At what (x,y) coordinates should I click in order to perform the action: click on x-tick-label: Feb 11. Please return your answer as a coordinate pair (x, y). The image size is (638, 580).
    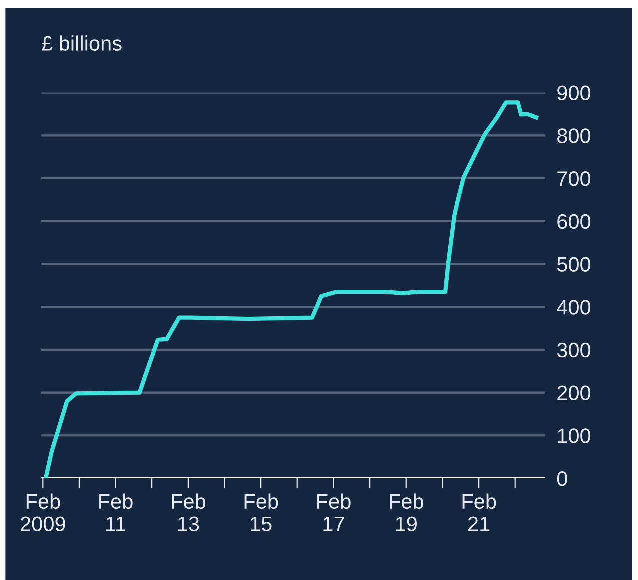
    Looking at the image, I should click on (116, 513).